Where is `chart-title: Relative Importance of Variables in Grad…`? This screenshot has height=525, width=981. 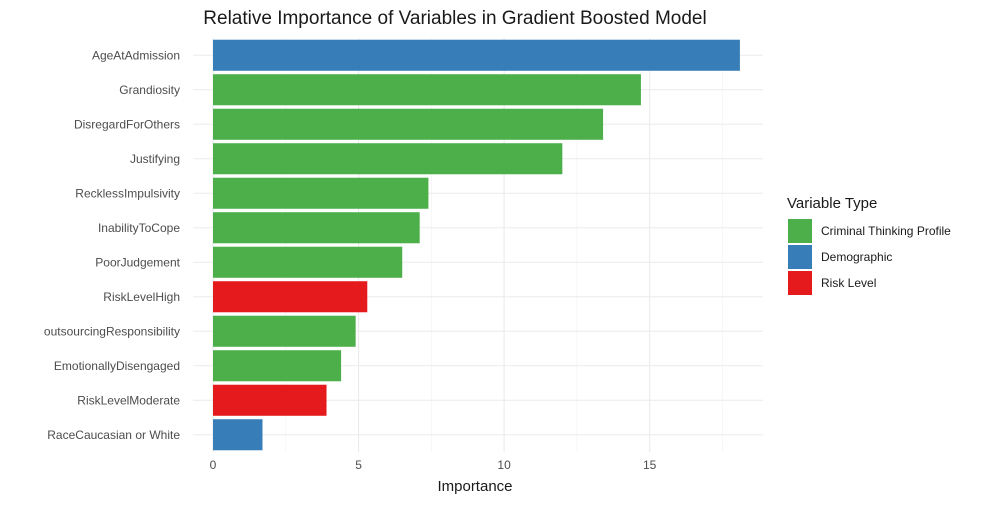 chart-title: Relative Importance of Variables in Grad… is located at coordinates (454, 18).